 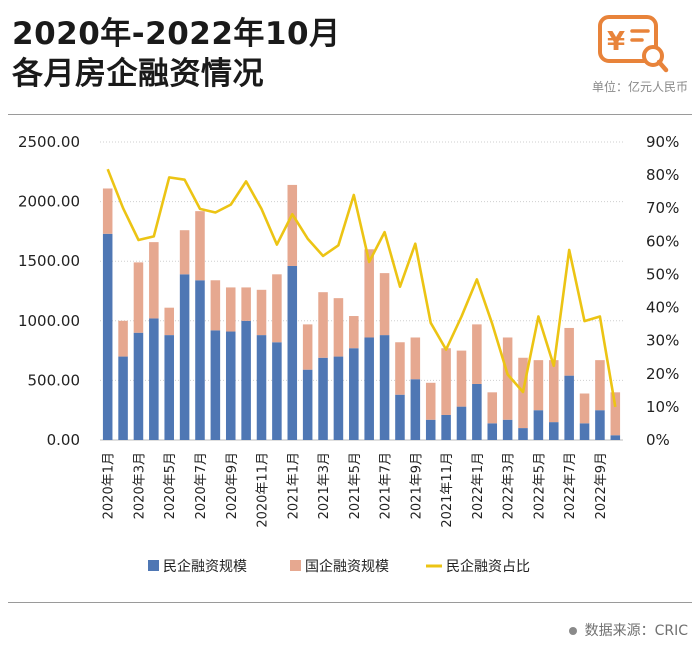 I want to click on x-tick-label: 2022年3月, so click(x=509, y=485).